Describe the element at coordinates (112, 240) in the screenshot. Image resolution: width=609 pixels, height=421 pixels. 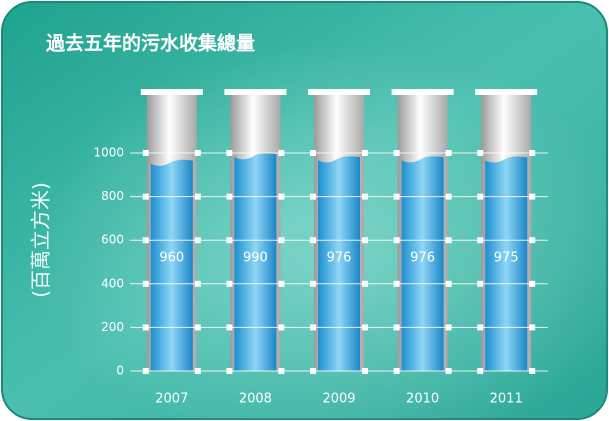
I see `y-tick-label: 600` at that location.